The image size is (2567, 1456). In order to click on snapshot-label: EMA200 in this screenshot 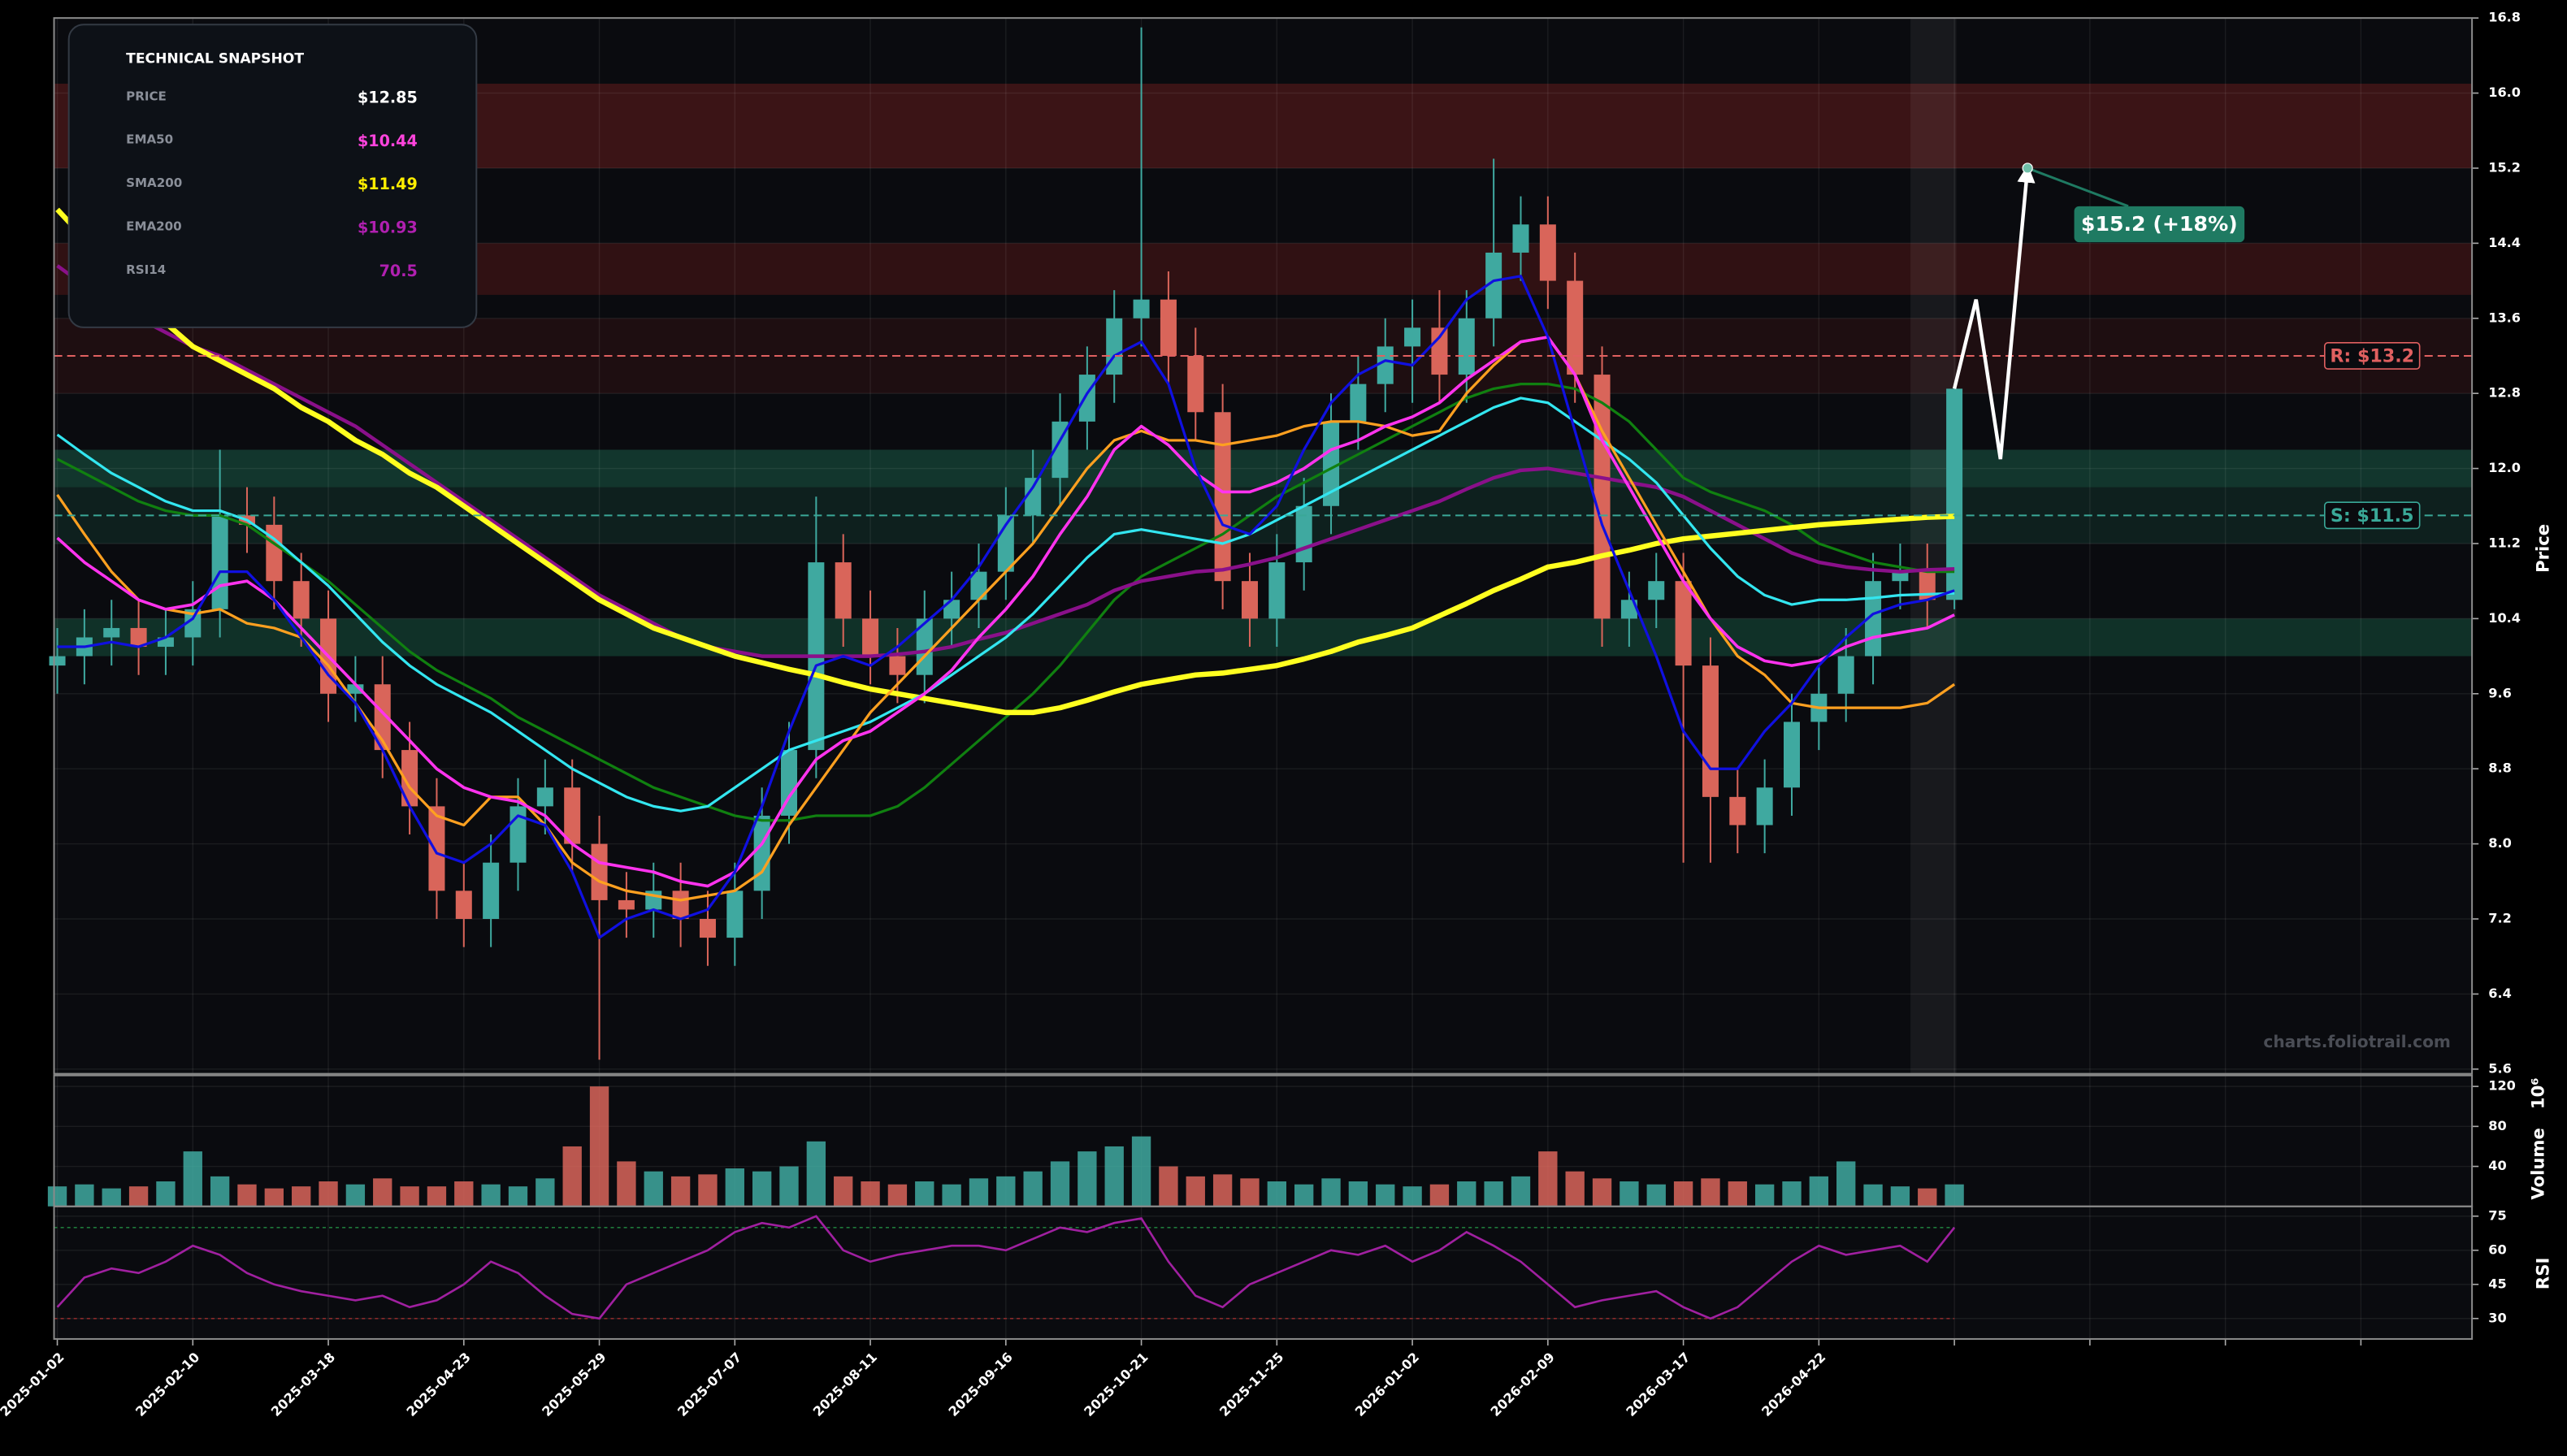, I will do `click(154, 226)`.